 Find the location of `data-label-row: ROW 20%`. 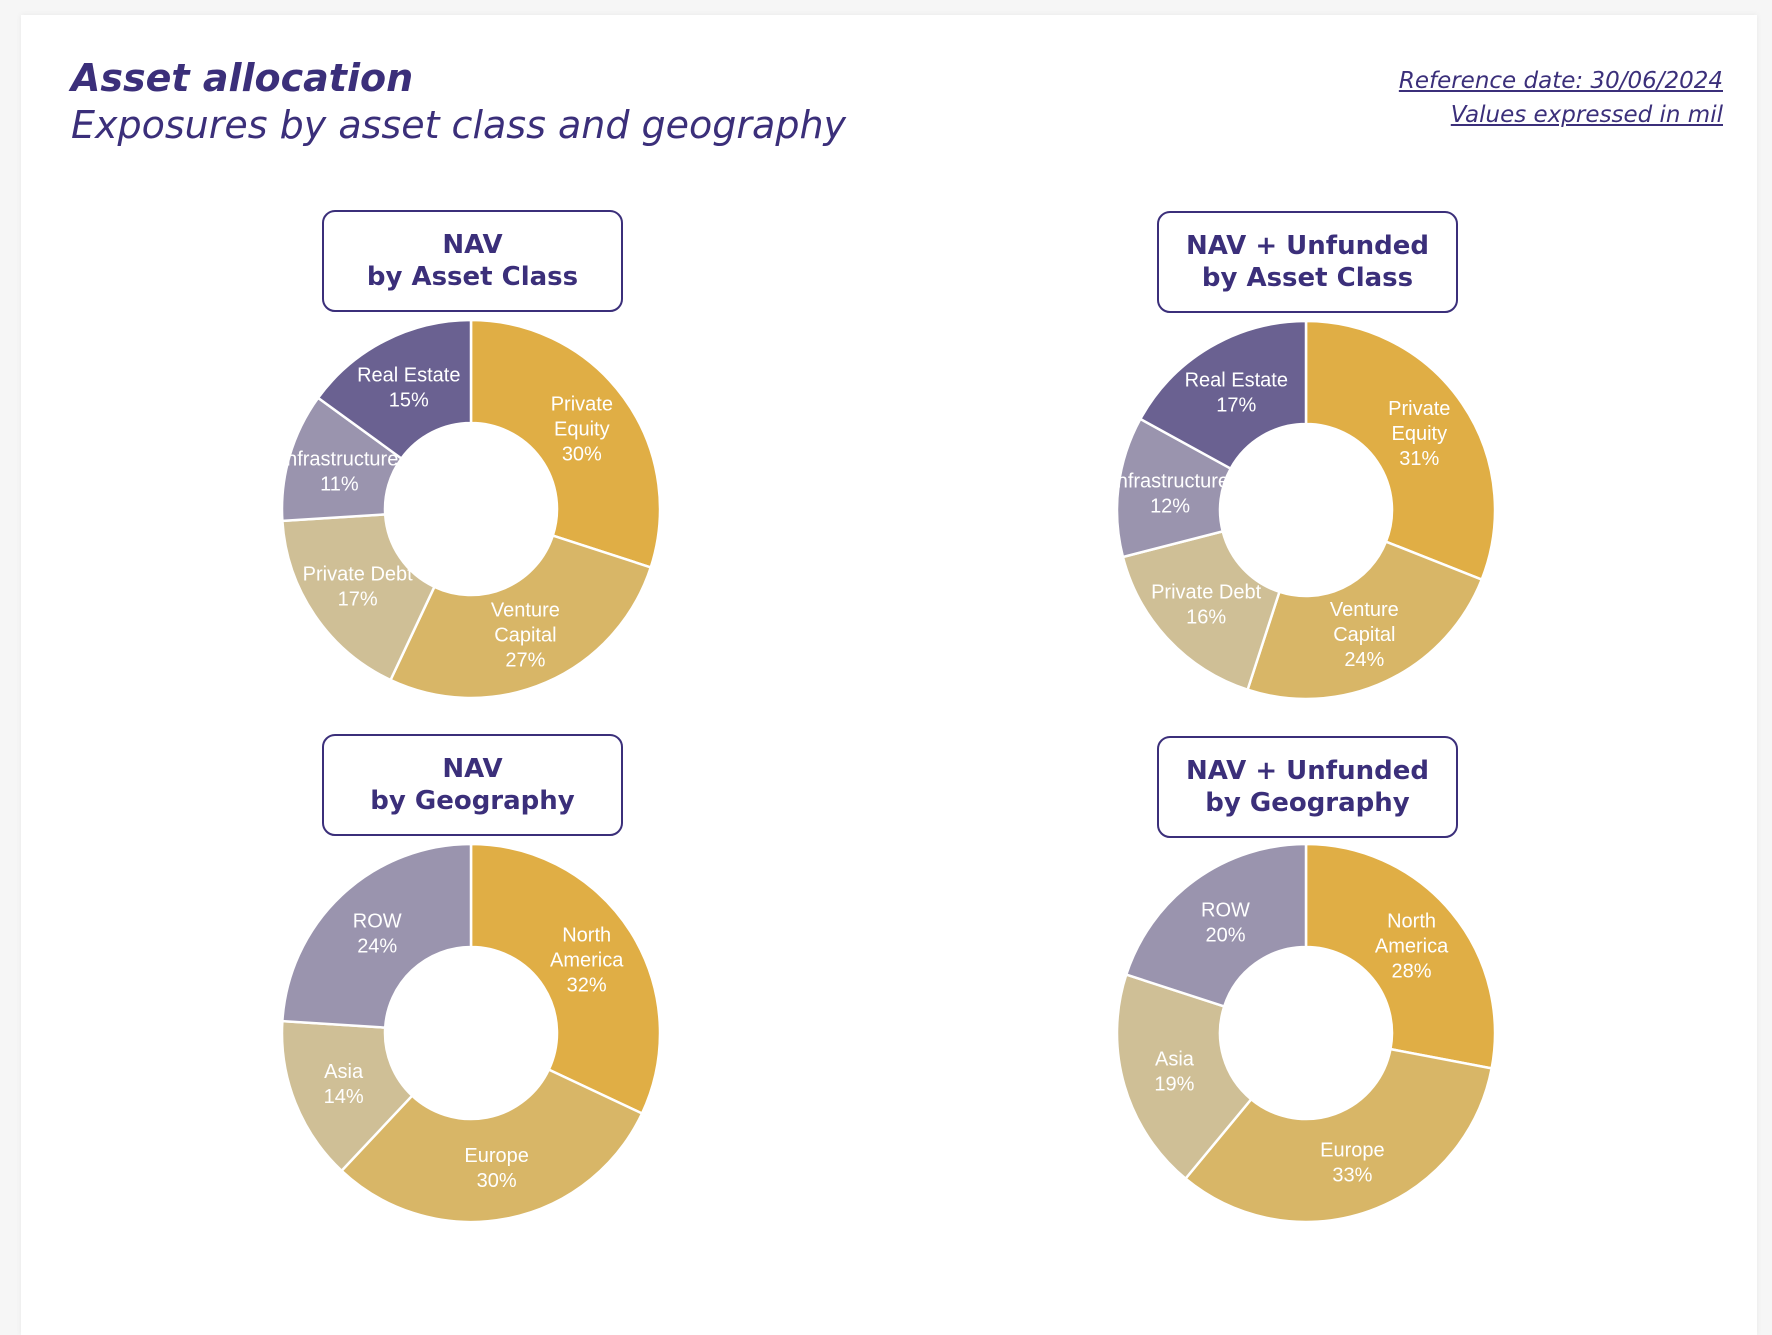

data-label-row: ROW 20% is located at coordinates (1225, 923).